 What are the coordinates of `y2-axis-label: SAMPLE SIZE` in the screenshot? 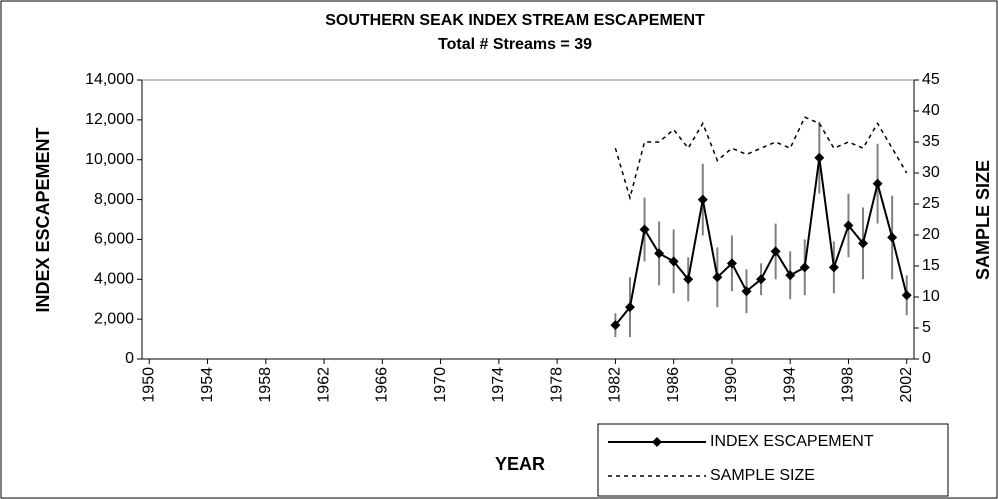 It's located at (983, 220).